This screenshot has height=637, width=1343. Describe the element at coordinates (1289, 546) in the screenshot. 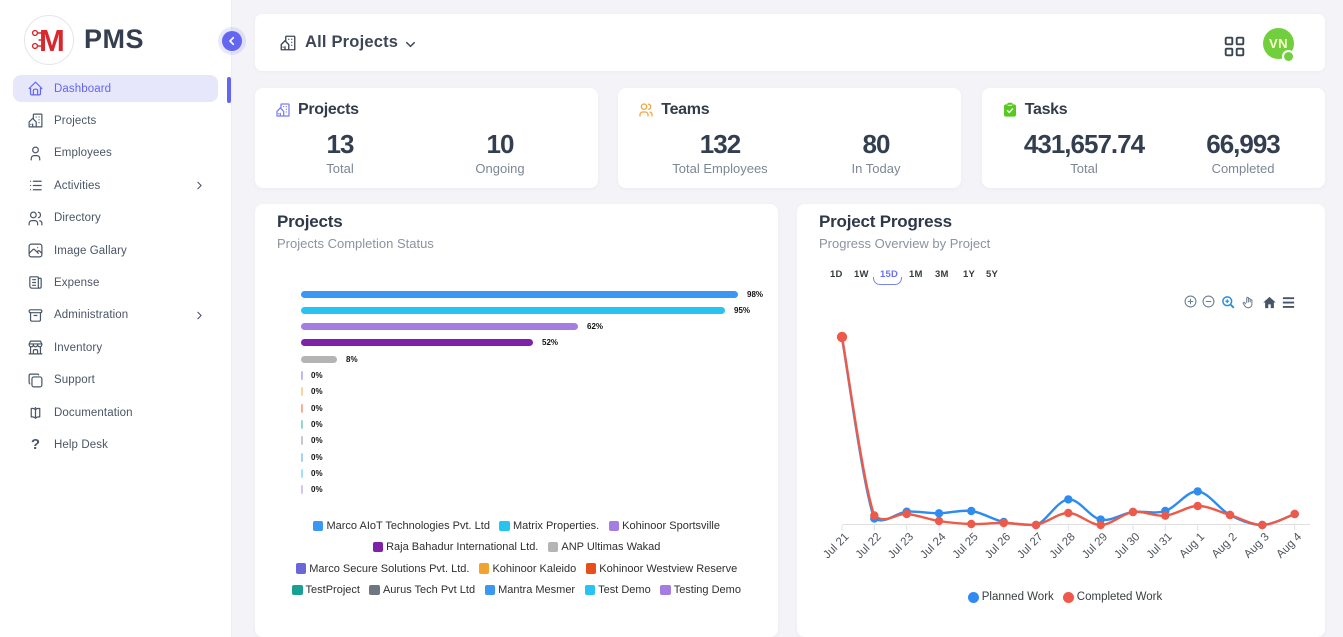

I see `svg-text: Aug 4` at that location.